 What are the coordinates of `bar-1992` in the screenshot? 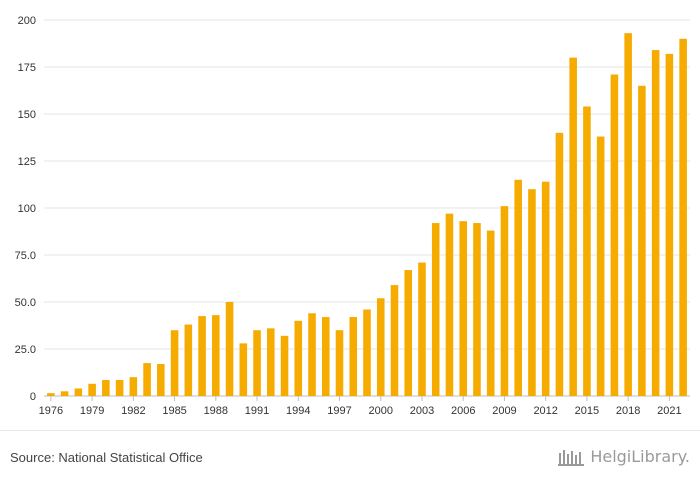 It's located at (271, 362).